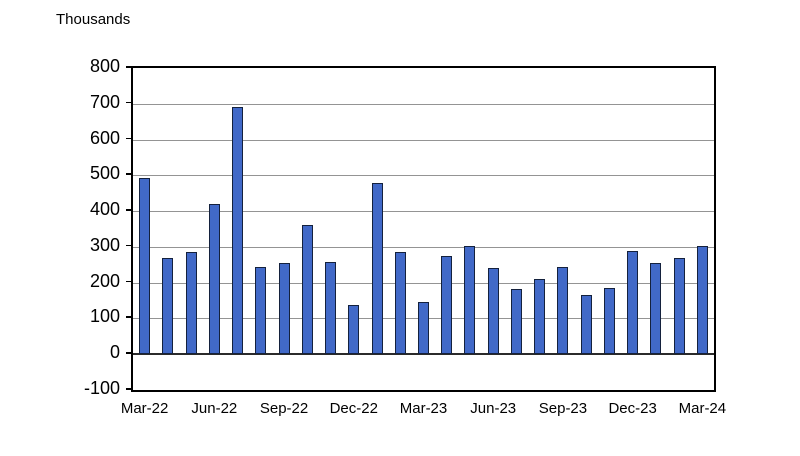 The image size is (800, 456). What do you see at coordinates (353, 408) in the screenshot?
I see `x-tick-label: Dec-22` at bounding box center [353, 408].